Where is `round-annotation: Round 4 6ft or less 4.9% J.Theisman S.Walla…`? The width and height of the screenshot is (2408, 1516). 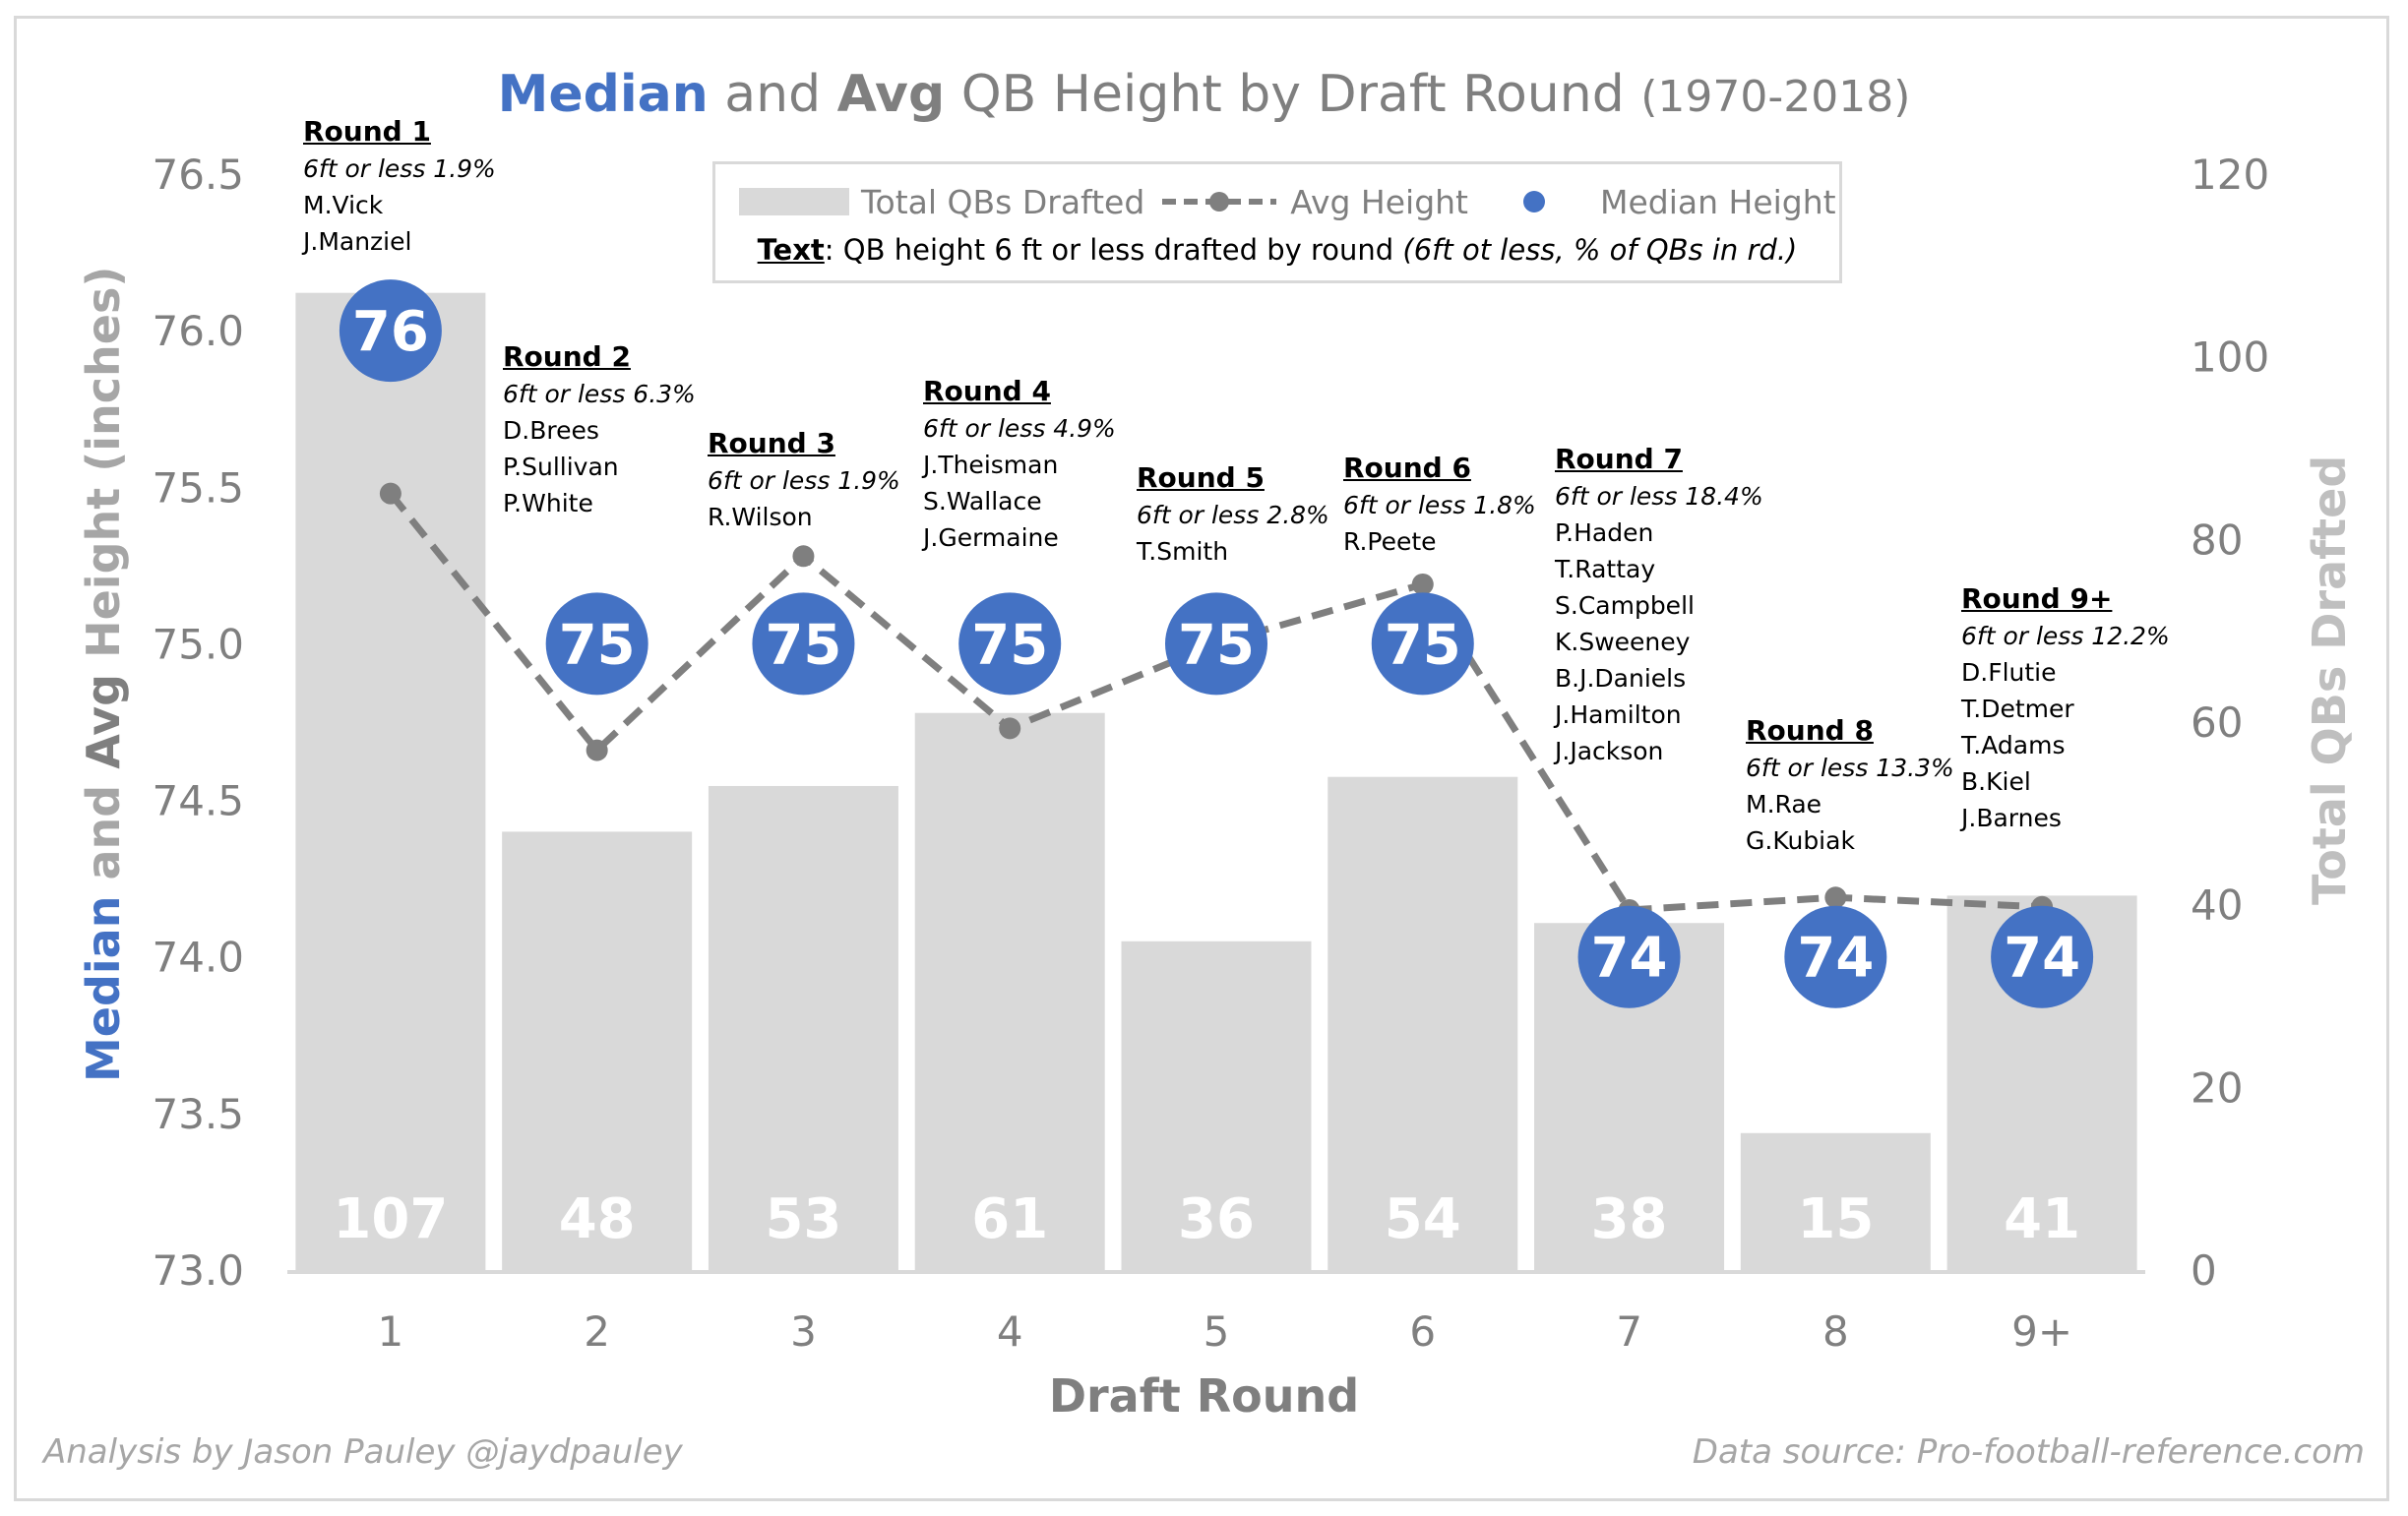
round-annotation: Round 4 6ft or less 4.9% J.Theisman S.Walla… is located at coordinates (1020, 465).